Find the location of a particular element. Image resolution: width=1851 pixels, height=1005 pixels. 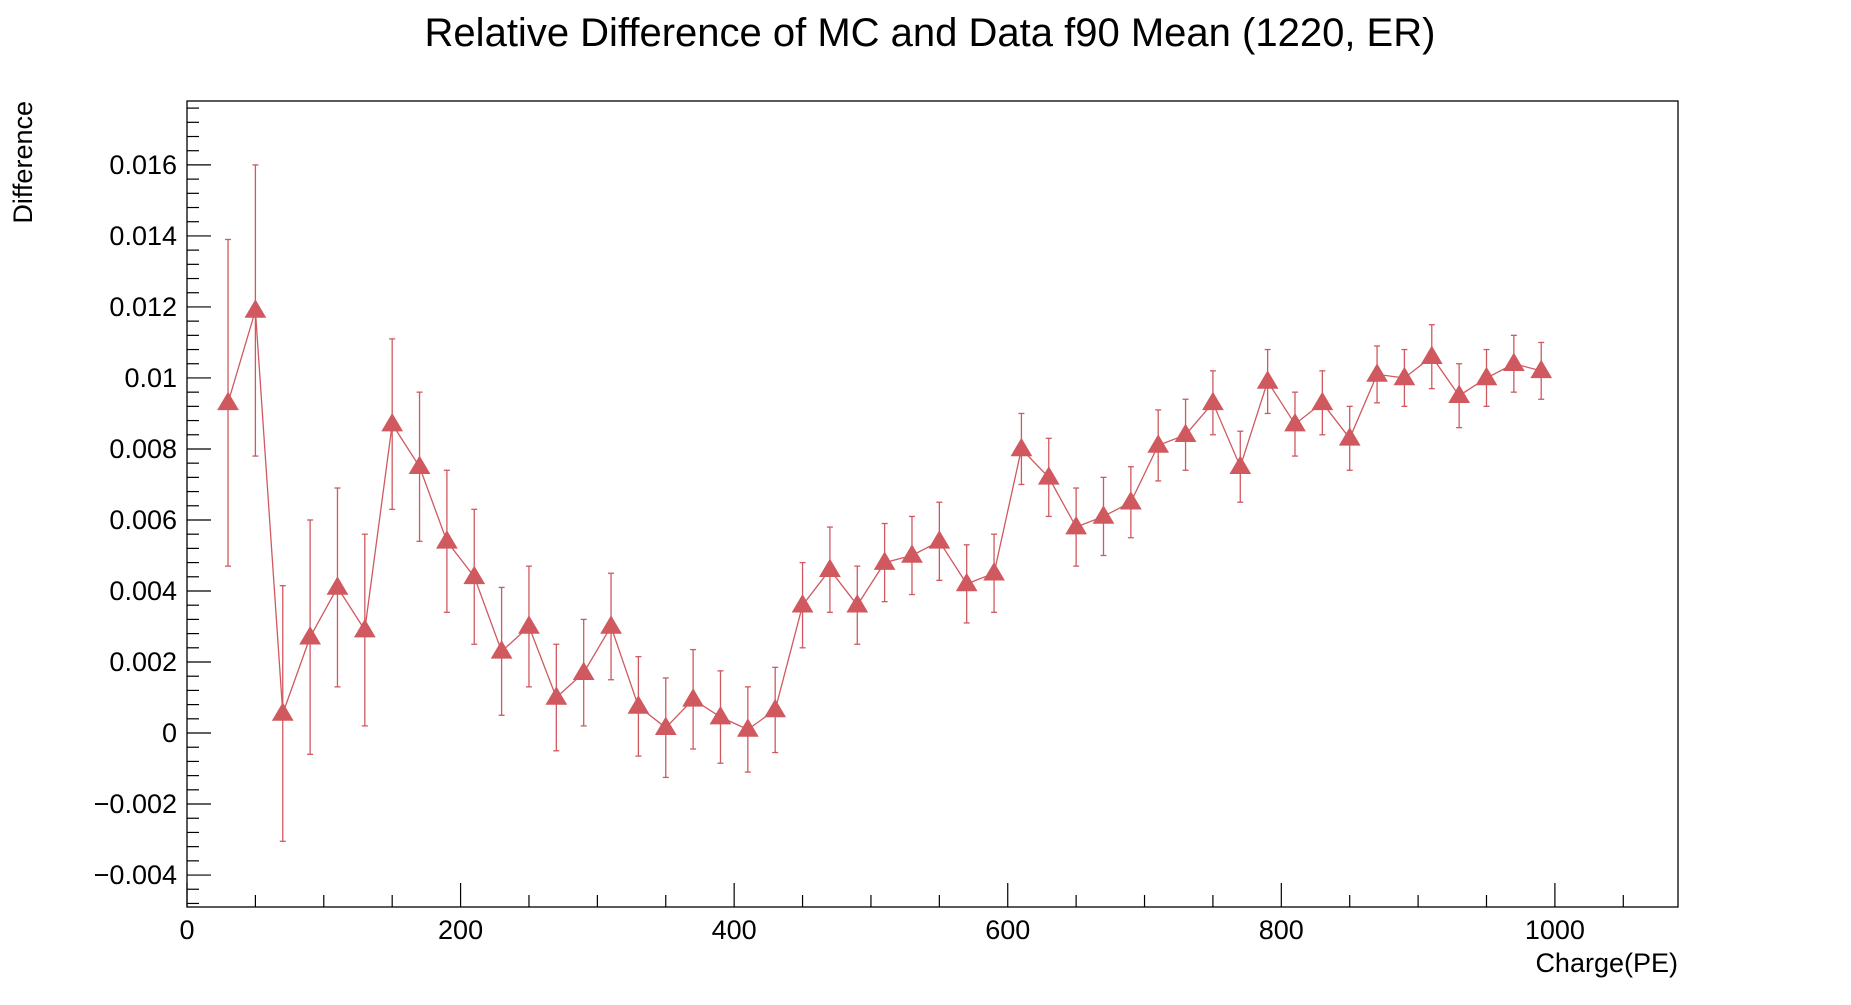

y-axis-title: Difference is located at coordinates (23, 162).